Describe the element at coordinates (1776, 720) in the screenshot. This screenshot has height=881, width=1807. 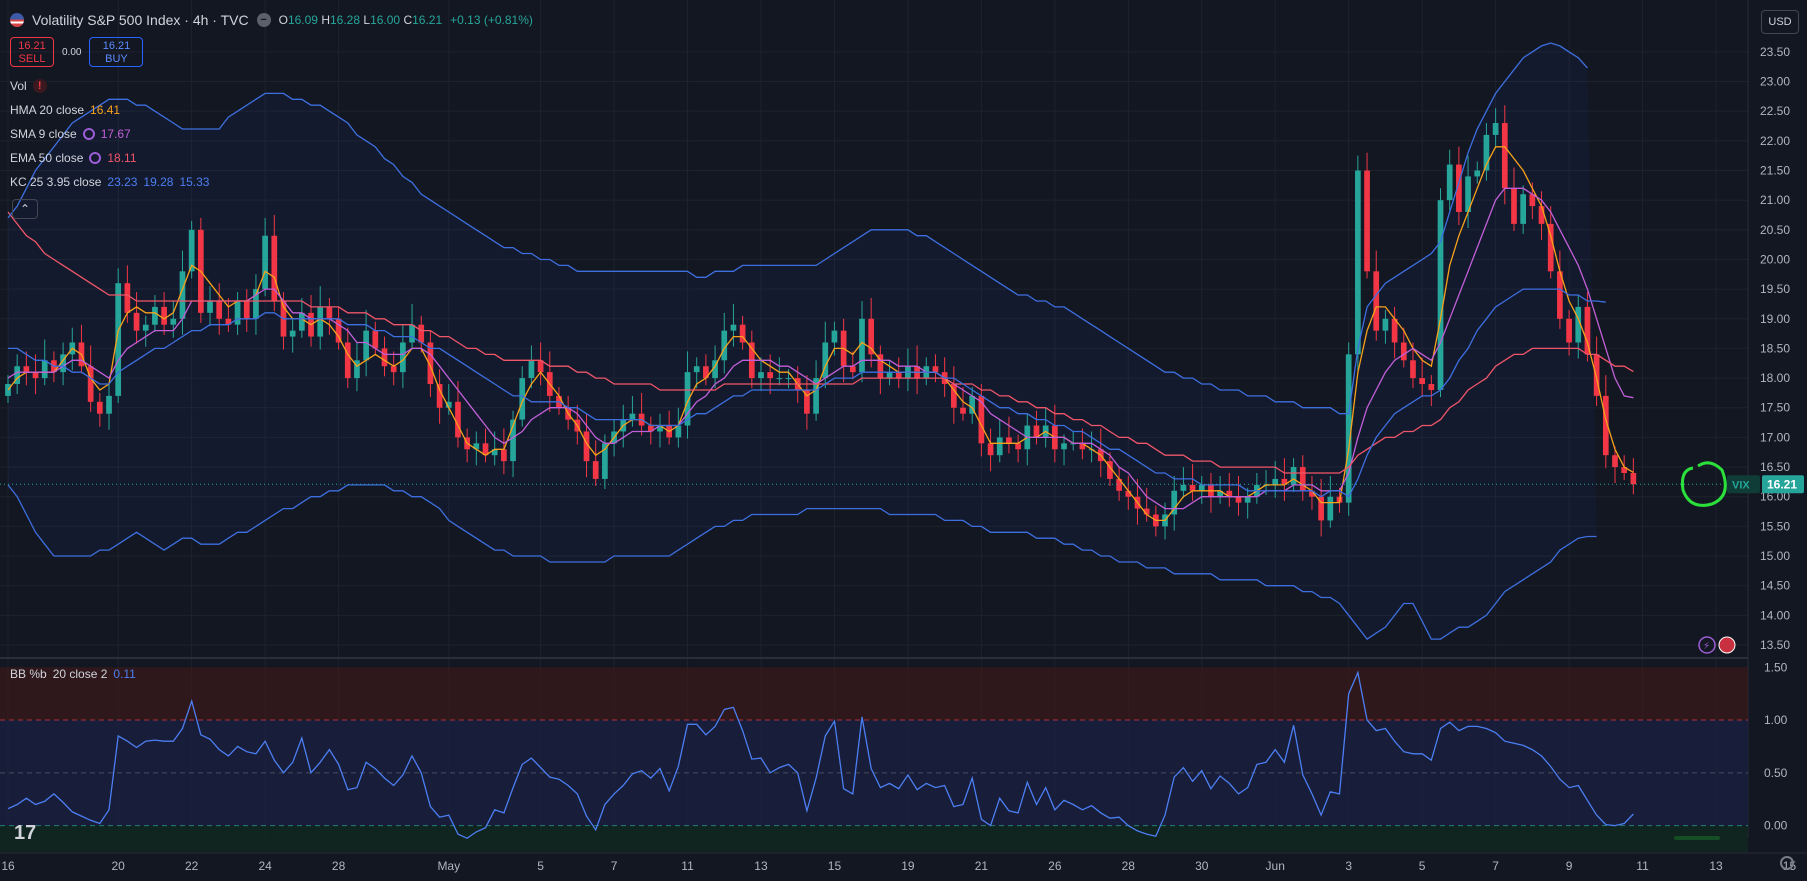
I see `bb-tick-label: 1.00` at that location.